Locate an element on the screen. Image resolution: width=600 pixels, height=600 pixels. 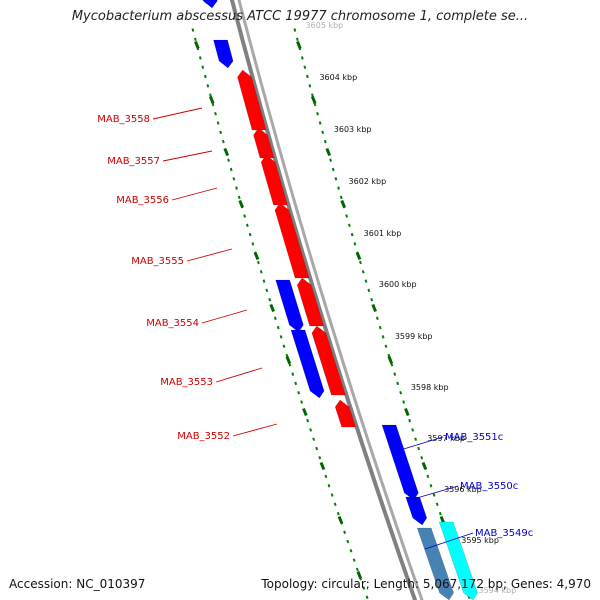
kbp-tick-label: 3600 kbp is located at coordinates (398, 284).